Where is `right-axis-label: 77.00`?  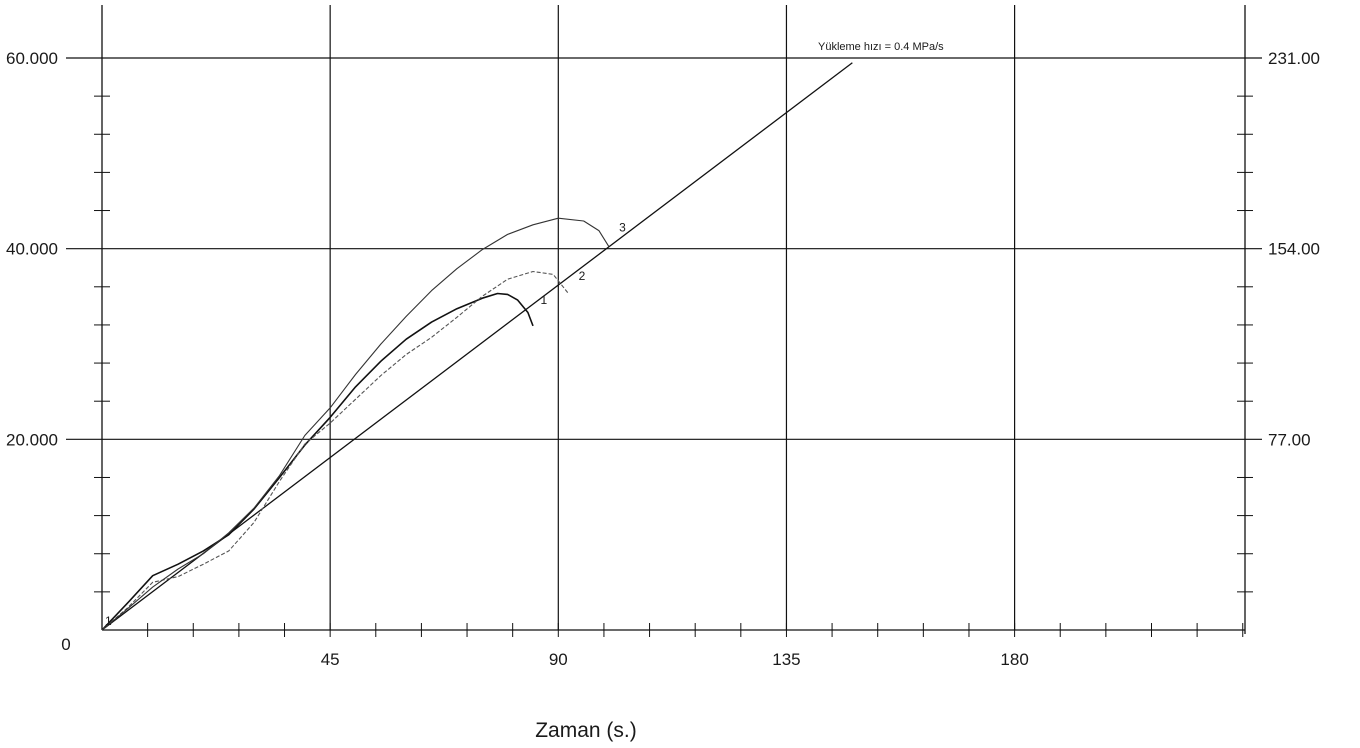
right-axis-label: 77.00 is located at coordinates (1289, 439).